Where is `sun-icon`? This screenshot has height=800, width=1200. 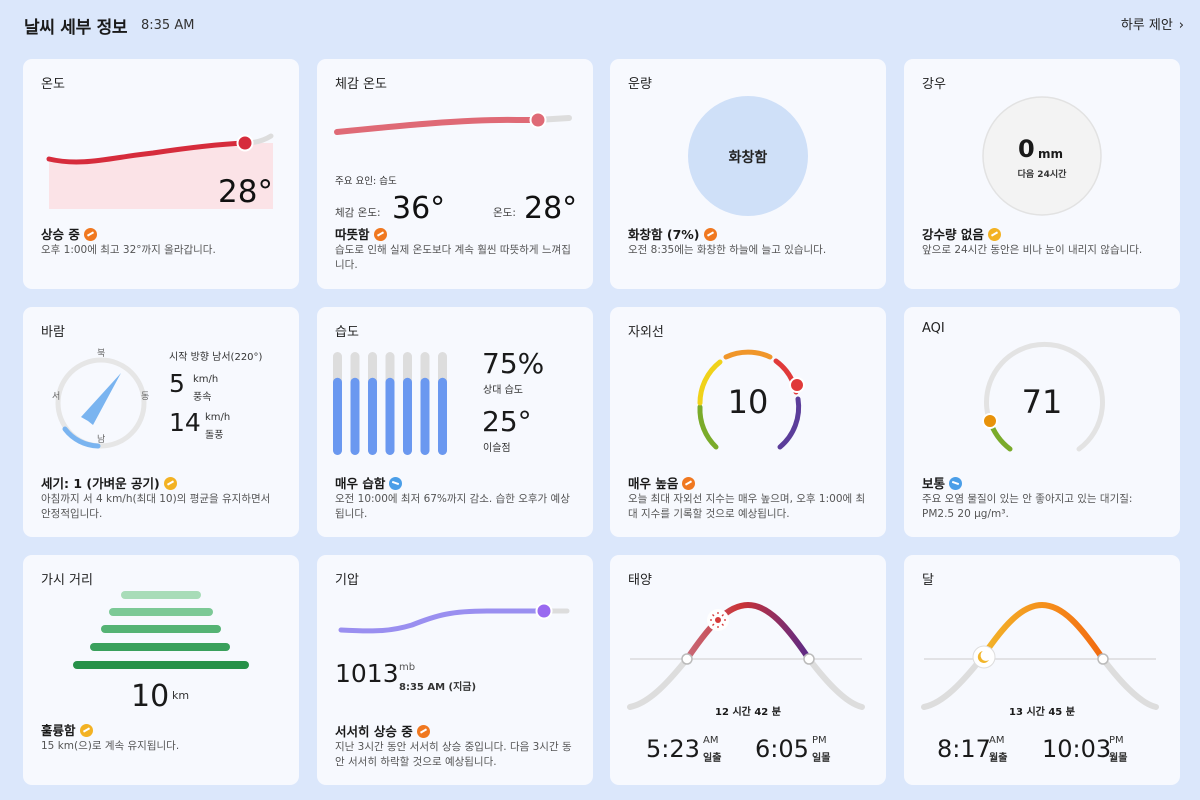
sun-icon is located at coordinates (718, 620).